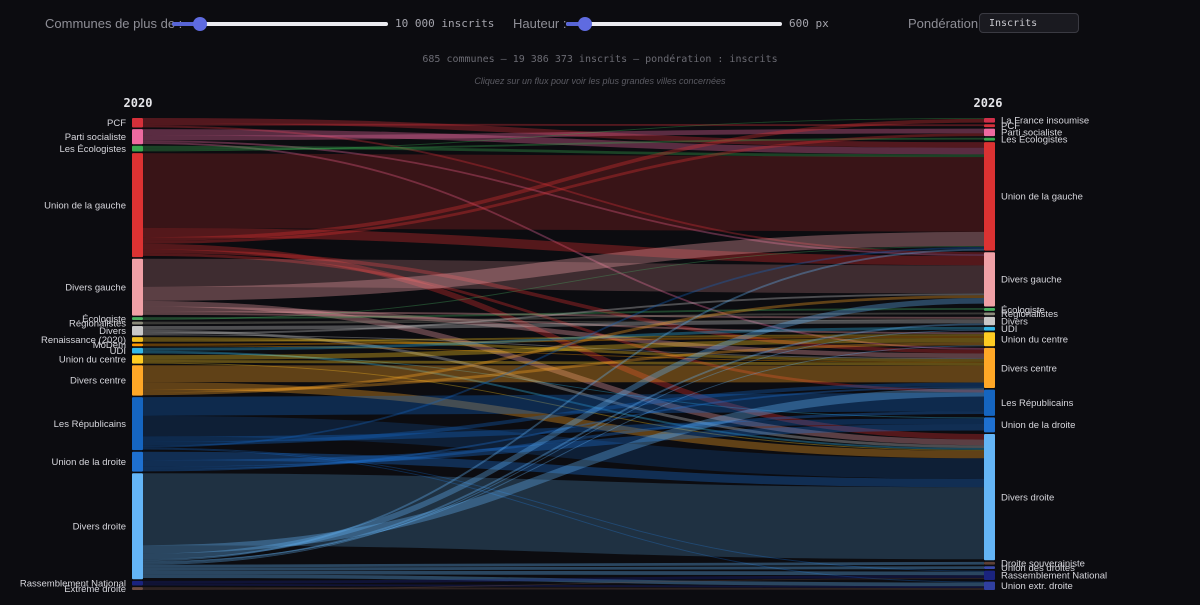 This screenshot has height=605, width=1200. What do you see at coordinates (989, 328) in the screenshot?
I see `node-right-udi` at bounding box center [989, 328].